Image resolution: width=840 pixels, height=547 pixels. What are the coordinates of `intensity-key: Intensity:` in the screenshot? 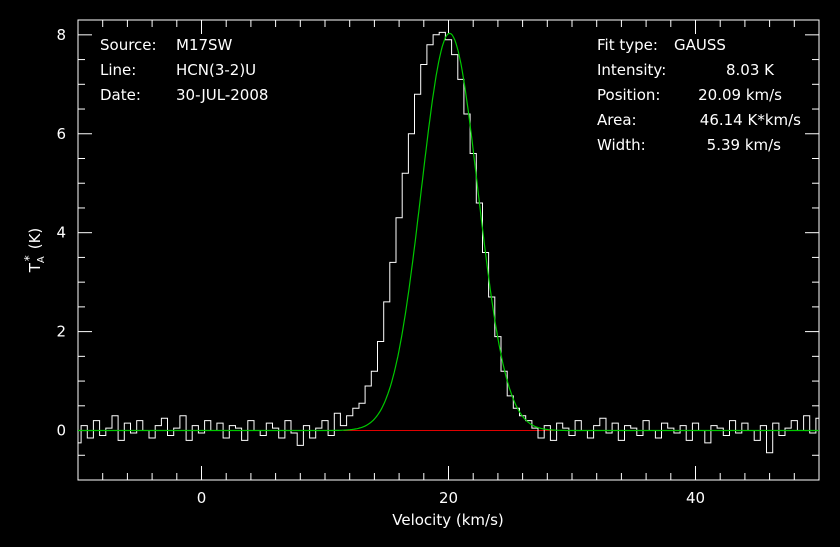 It's located at (631, 70).